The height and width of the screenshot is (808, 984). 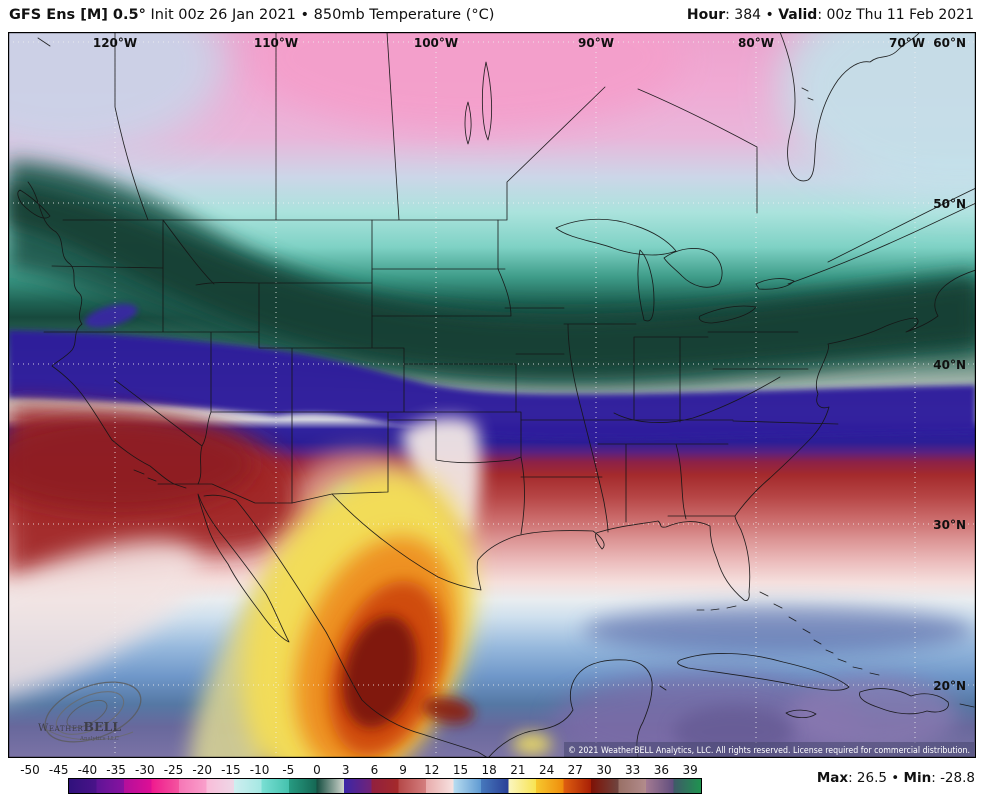 What do you see at coordinates (116, 770) in the screenshot?
I see `colorbar-tick: -35` at bounding box center [116, 770].